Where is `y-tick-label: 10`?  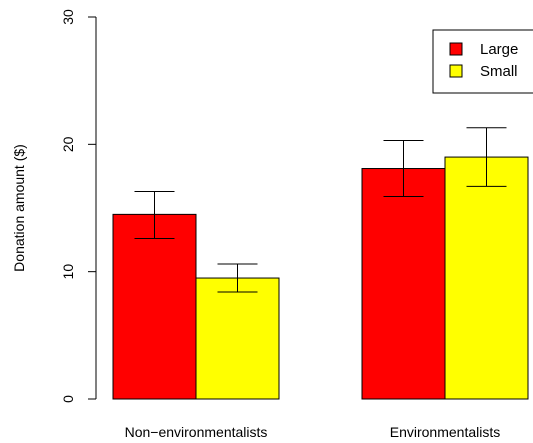
y-tick-label: 10 is located at coordinates (68, 272).